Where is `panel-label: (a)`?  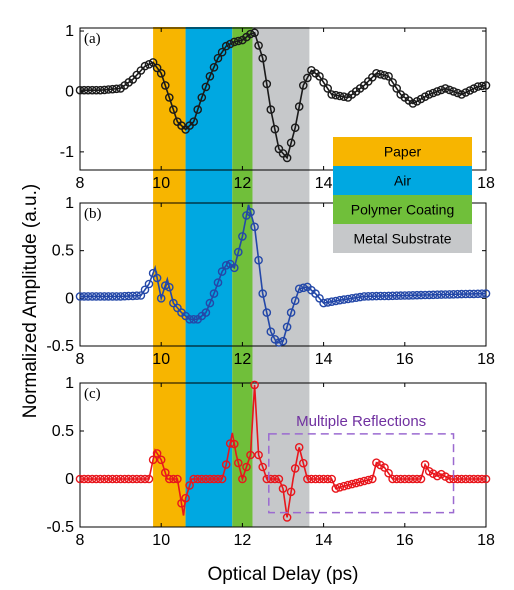 panel-label: (a) is located at coordinates (92, 39).